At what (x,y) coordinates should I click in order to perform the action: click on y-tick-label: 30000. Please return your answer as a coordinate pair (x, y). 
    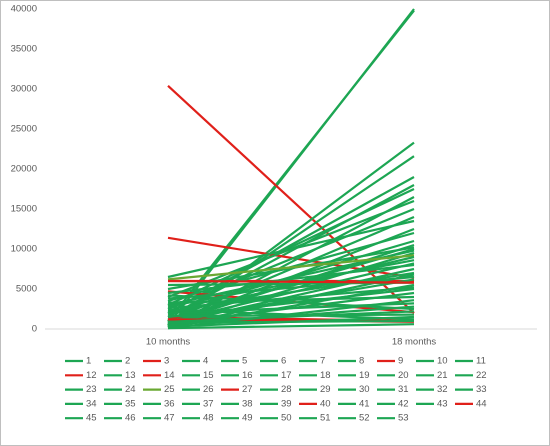
    Looking at the image, I should click on (24, 89).